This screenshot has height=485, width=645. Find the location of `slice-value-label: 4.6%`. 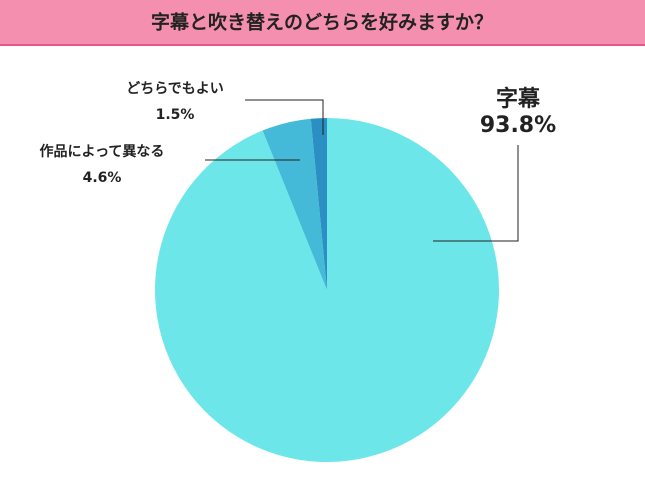

slice-value-label: 4.6% is located at coordinates (102, 178).